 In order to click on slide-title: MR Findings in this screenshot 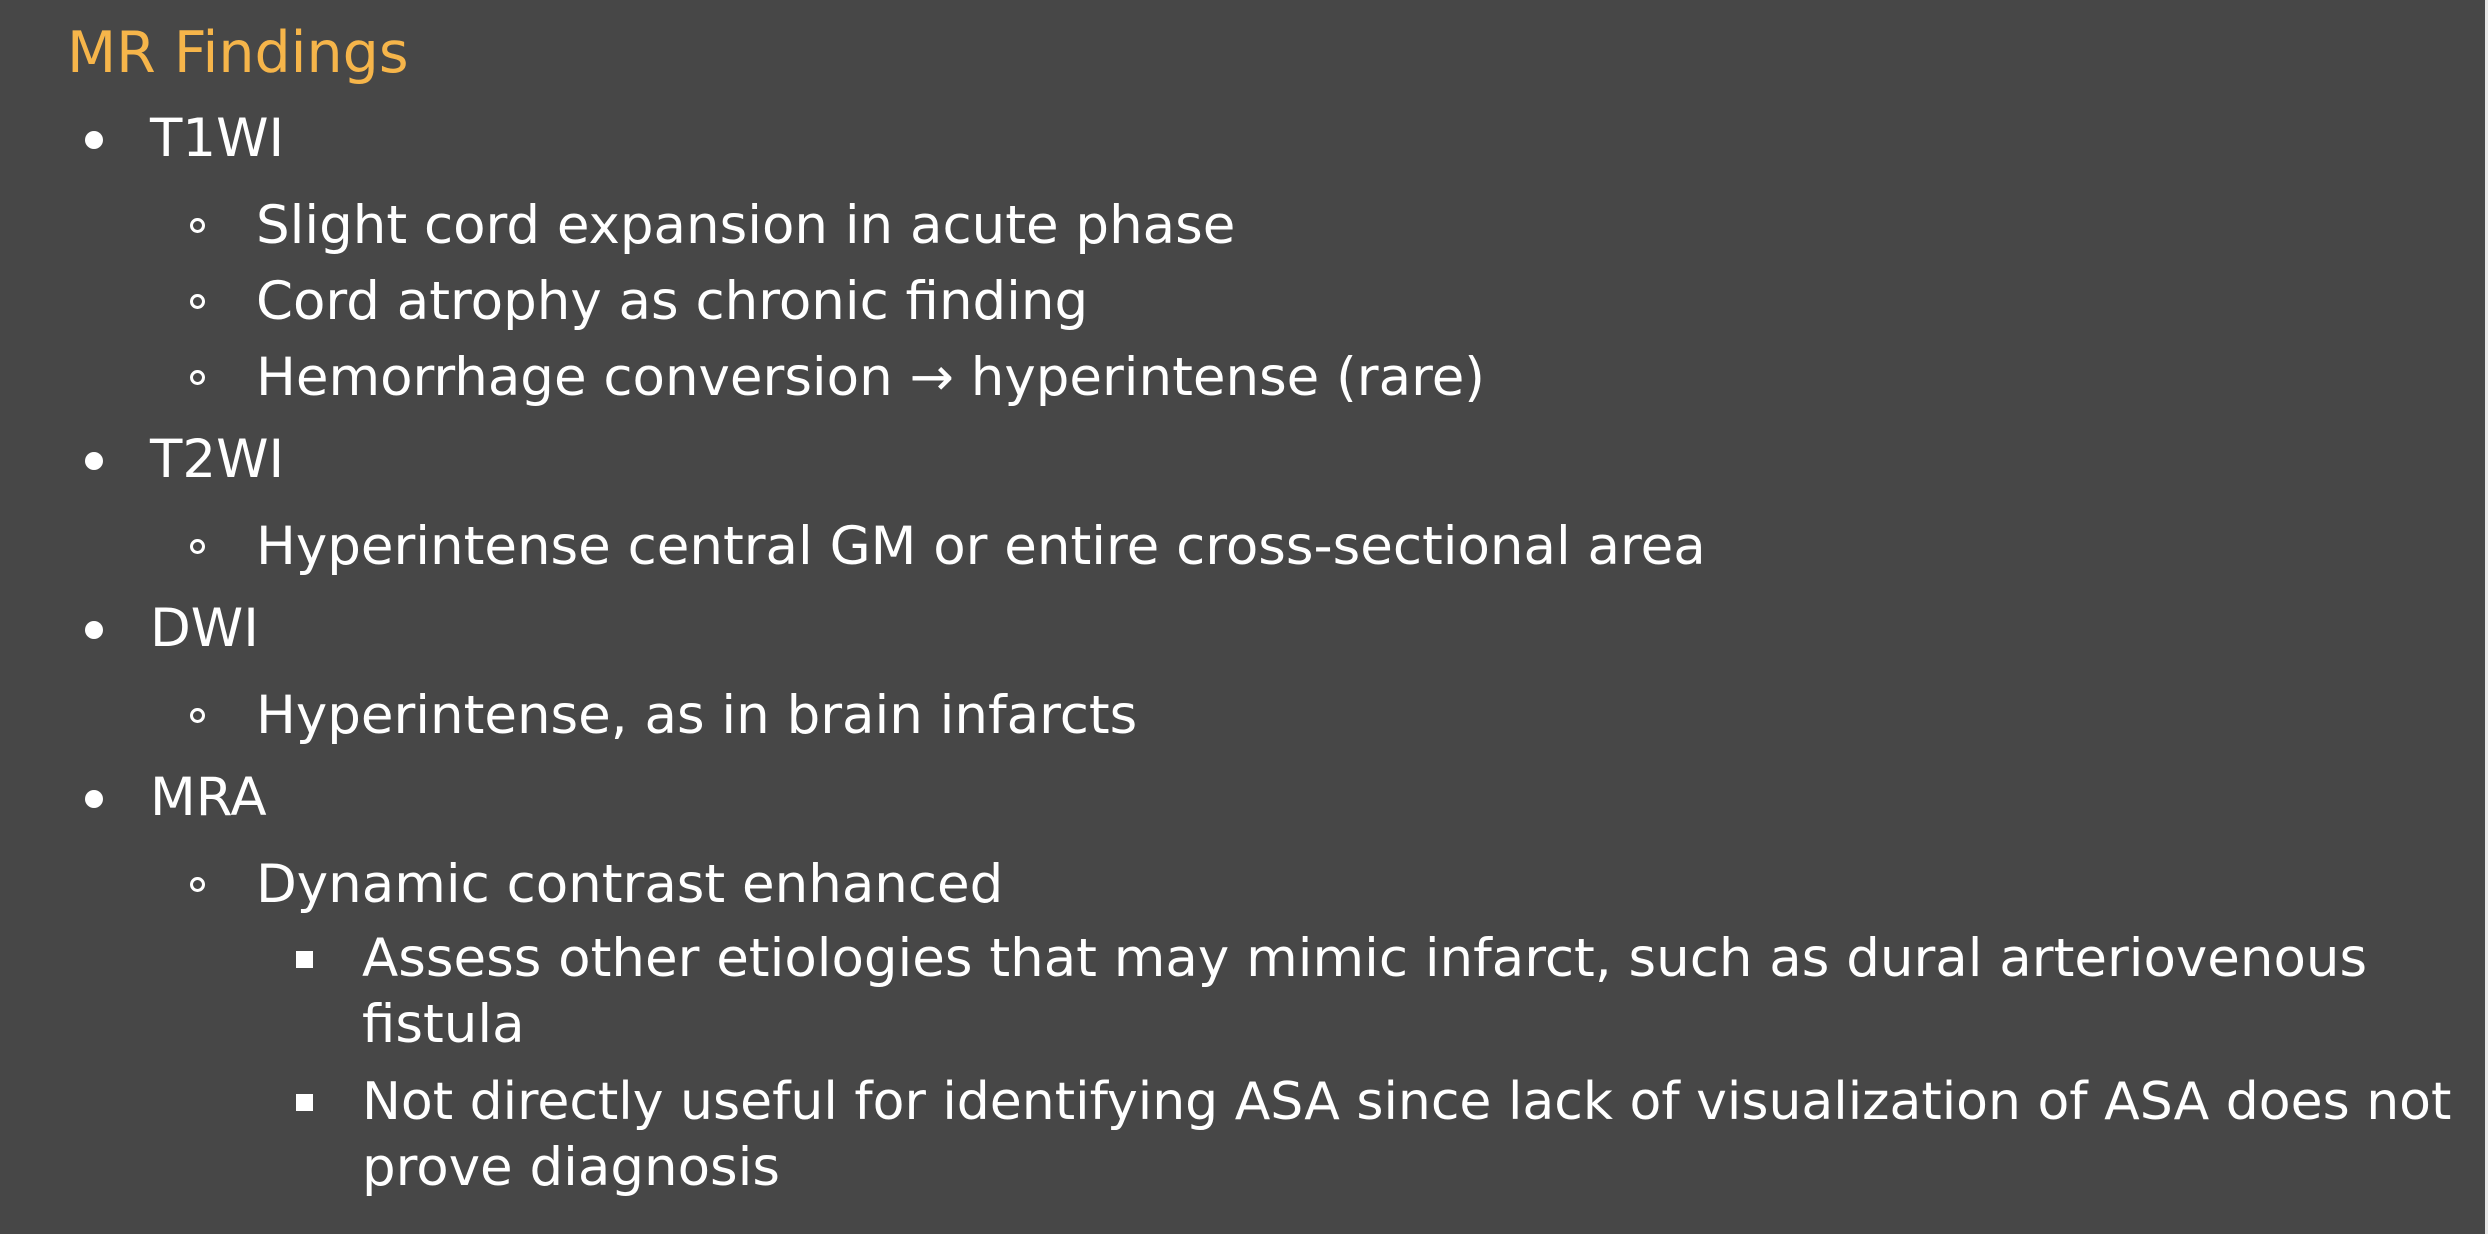, I will do `click(238, 53)`.